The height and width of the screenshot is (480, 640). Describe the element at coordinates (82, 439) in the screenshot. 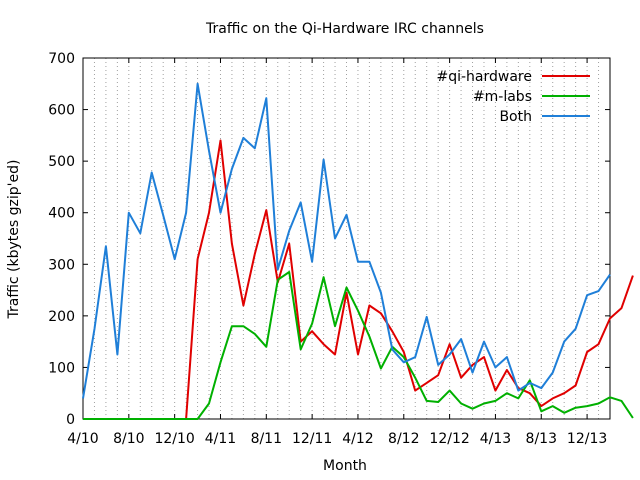

I see `x-tick-label: 4/10` at that location.